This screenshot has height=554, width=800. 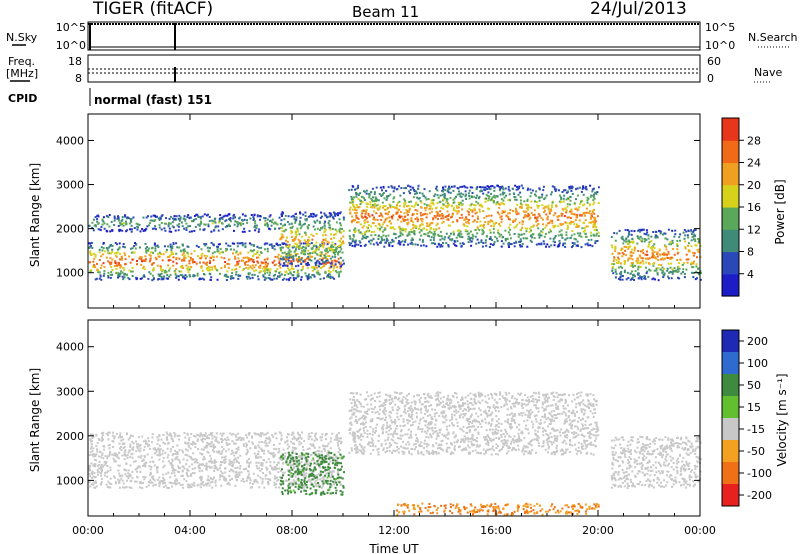 What do you see at coordinates (22, 73) in the screenshot?
I see `freq-label-2: [MHz]` at bounding box center [22, 73].